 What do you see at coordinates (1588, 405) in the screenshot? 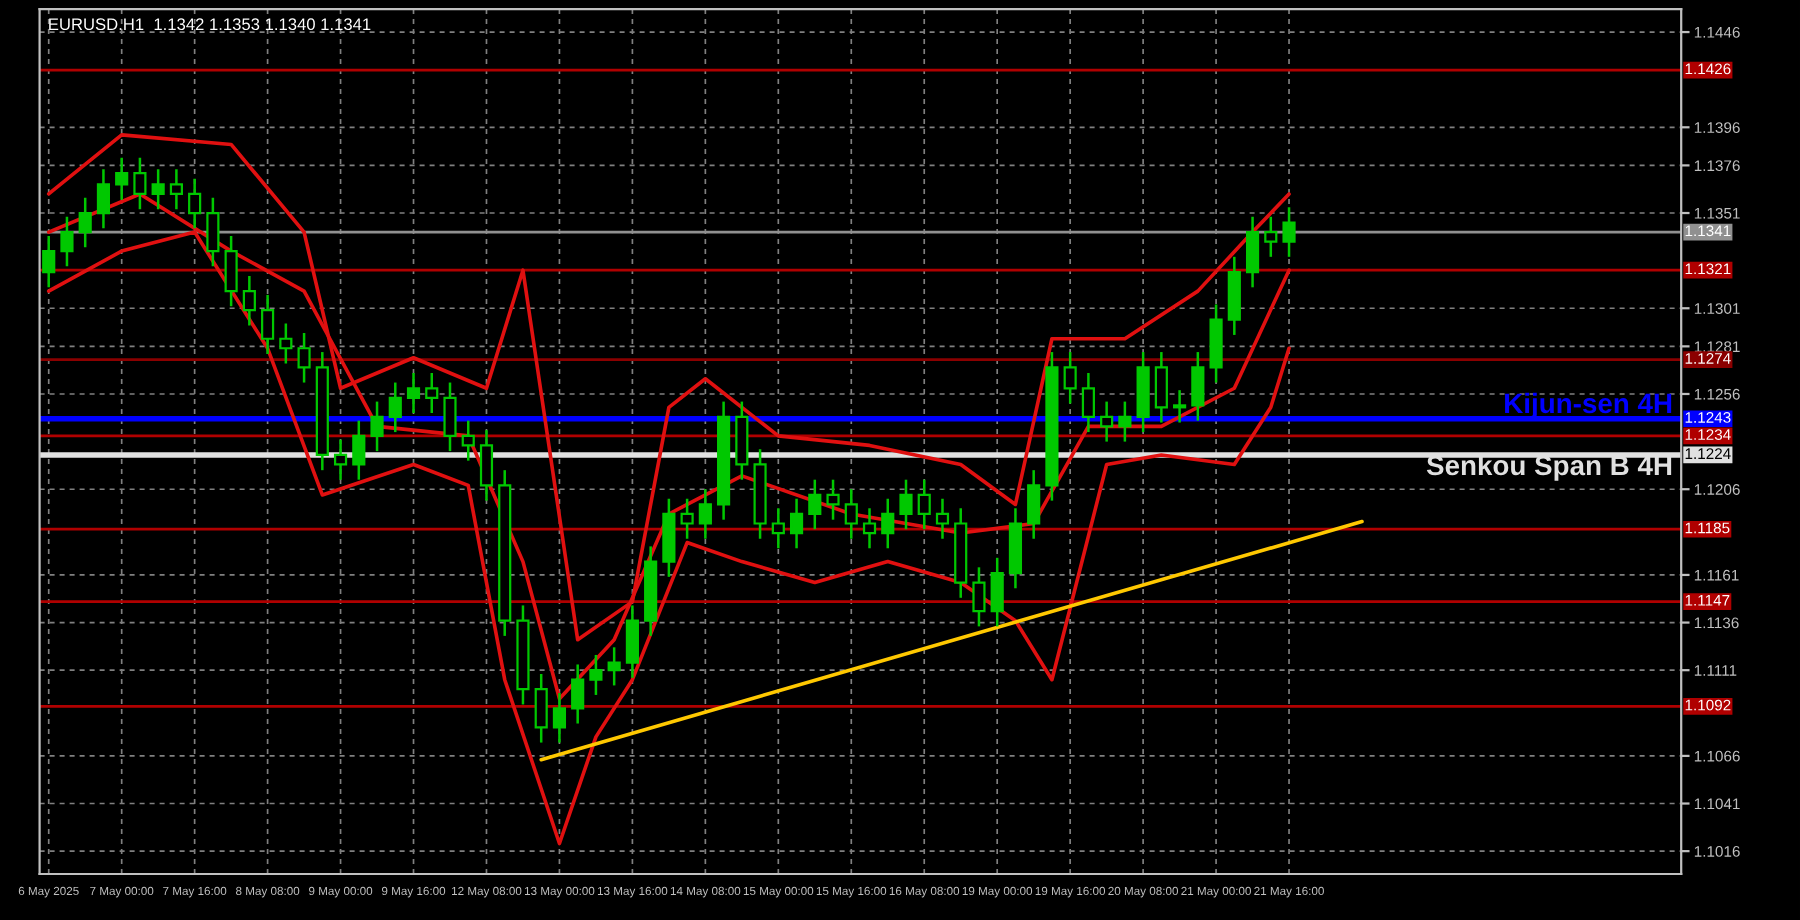
I see `annotation: Kijun-sen 4H` at bounding box center [1588, 405].